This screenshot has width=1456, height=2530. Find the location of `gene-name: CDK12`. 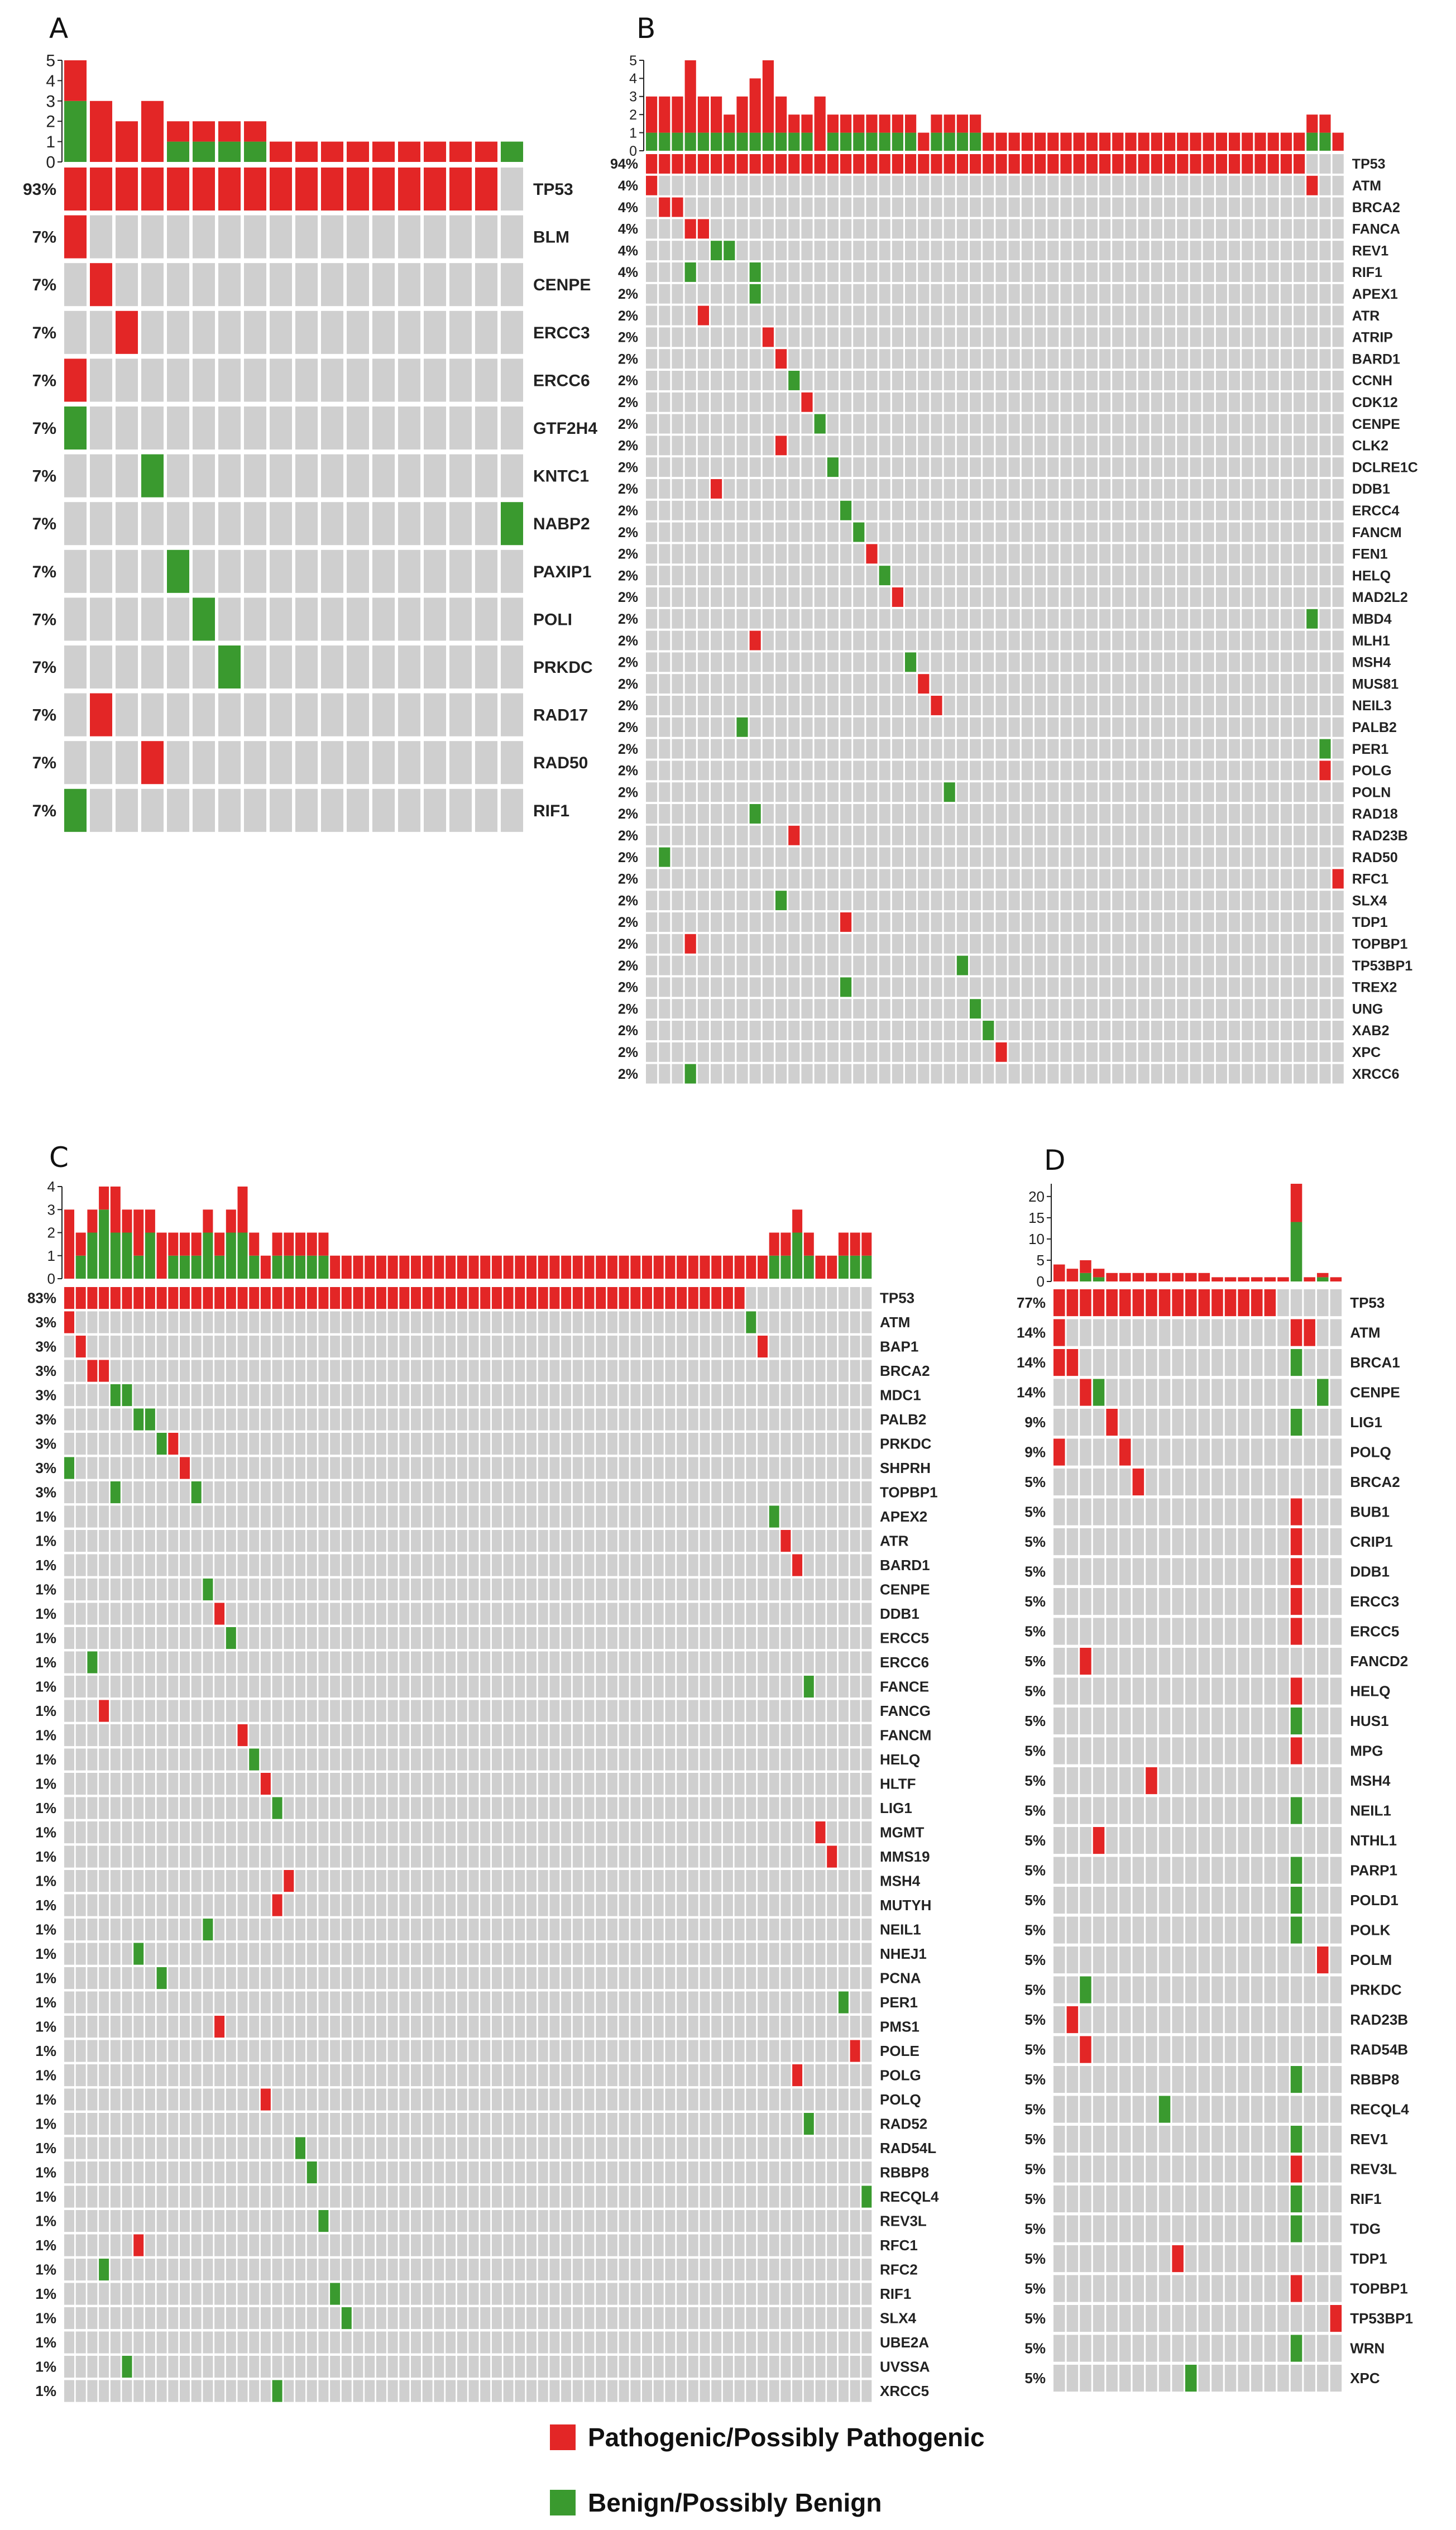

gene-name: CDK12 is located at coordinates (1375, 402).